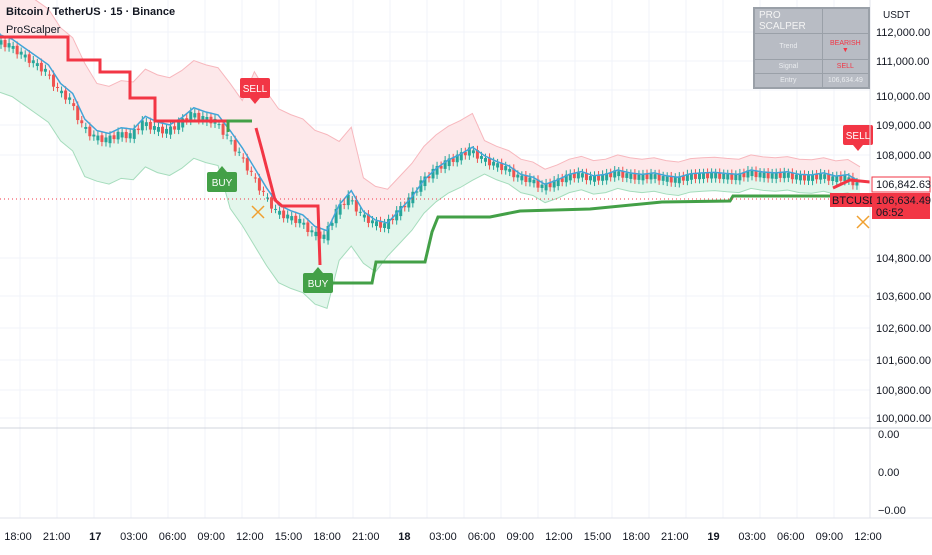 This screenshot has width=932, height=555. What do you see at coordinates (788, 21) in the screenshot?
I see `panel-title: PRO SCALPER` at bounding box center [788, 21].